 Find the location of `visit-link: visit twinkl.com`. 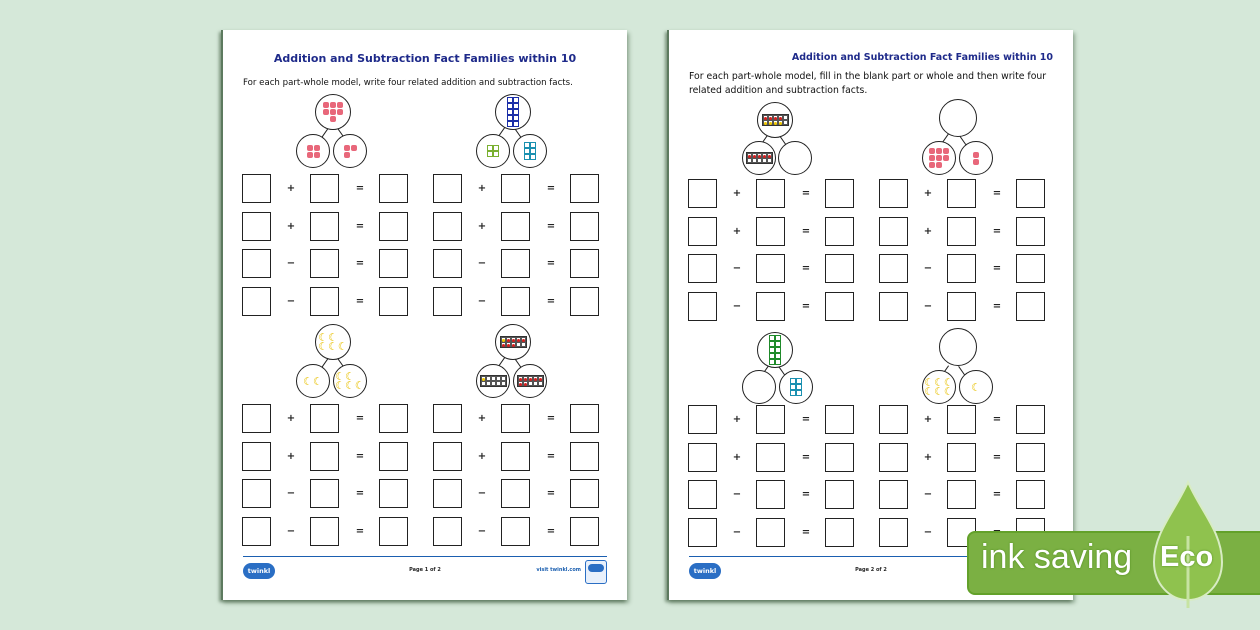

visit-link: visit twinkl.com is located at coordinates (558, 570).